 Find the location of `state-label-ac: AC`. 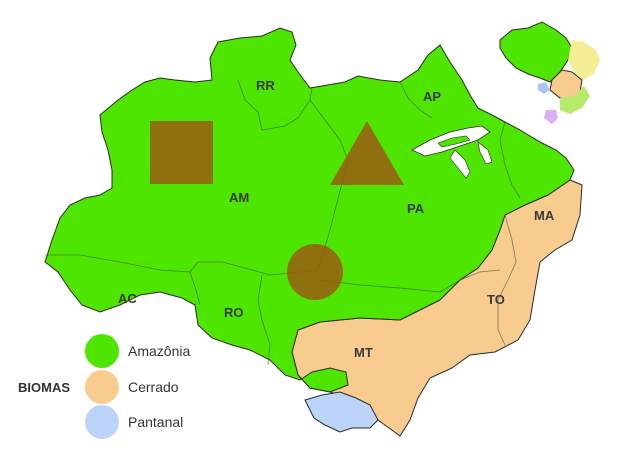

state-label-ac: AC is located at coordinates (127, 298).